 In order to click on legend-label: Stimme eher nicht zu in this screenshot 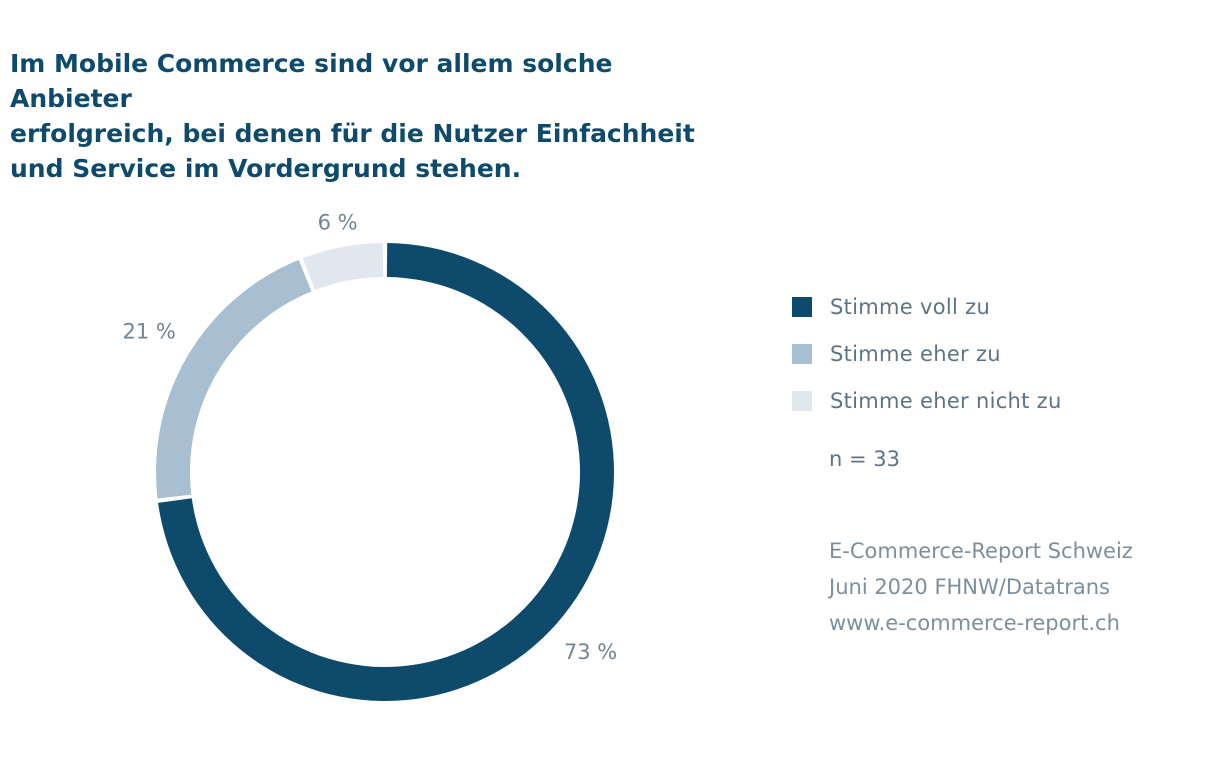, I will do `click(946, 400)`.